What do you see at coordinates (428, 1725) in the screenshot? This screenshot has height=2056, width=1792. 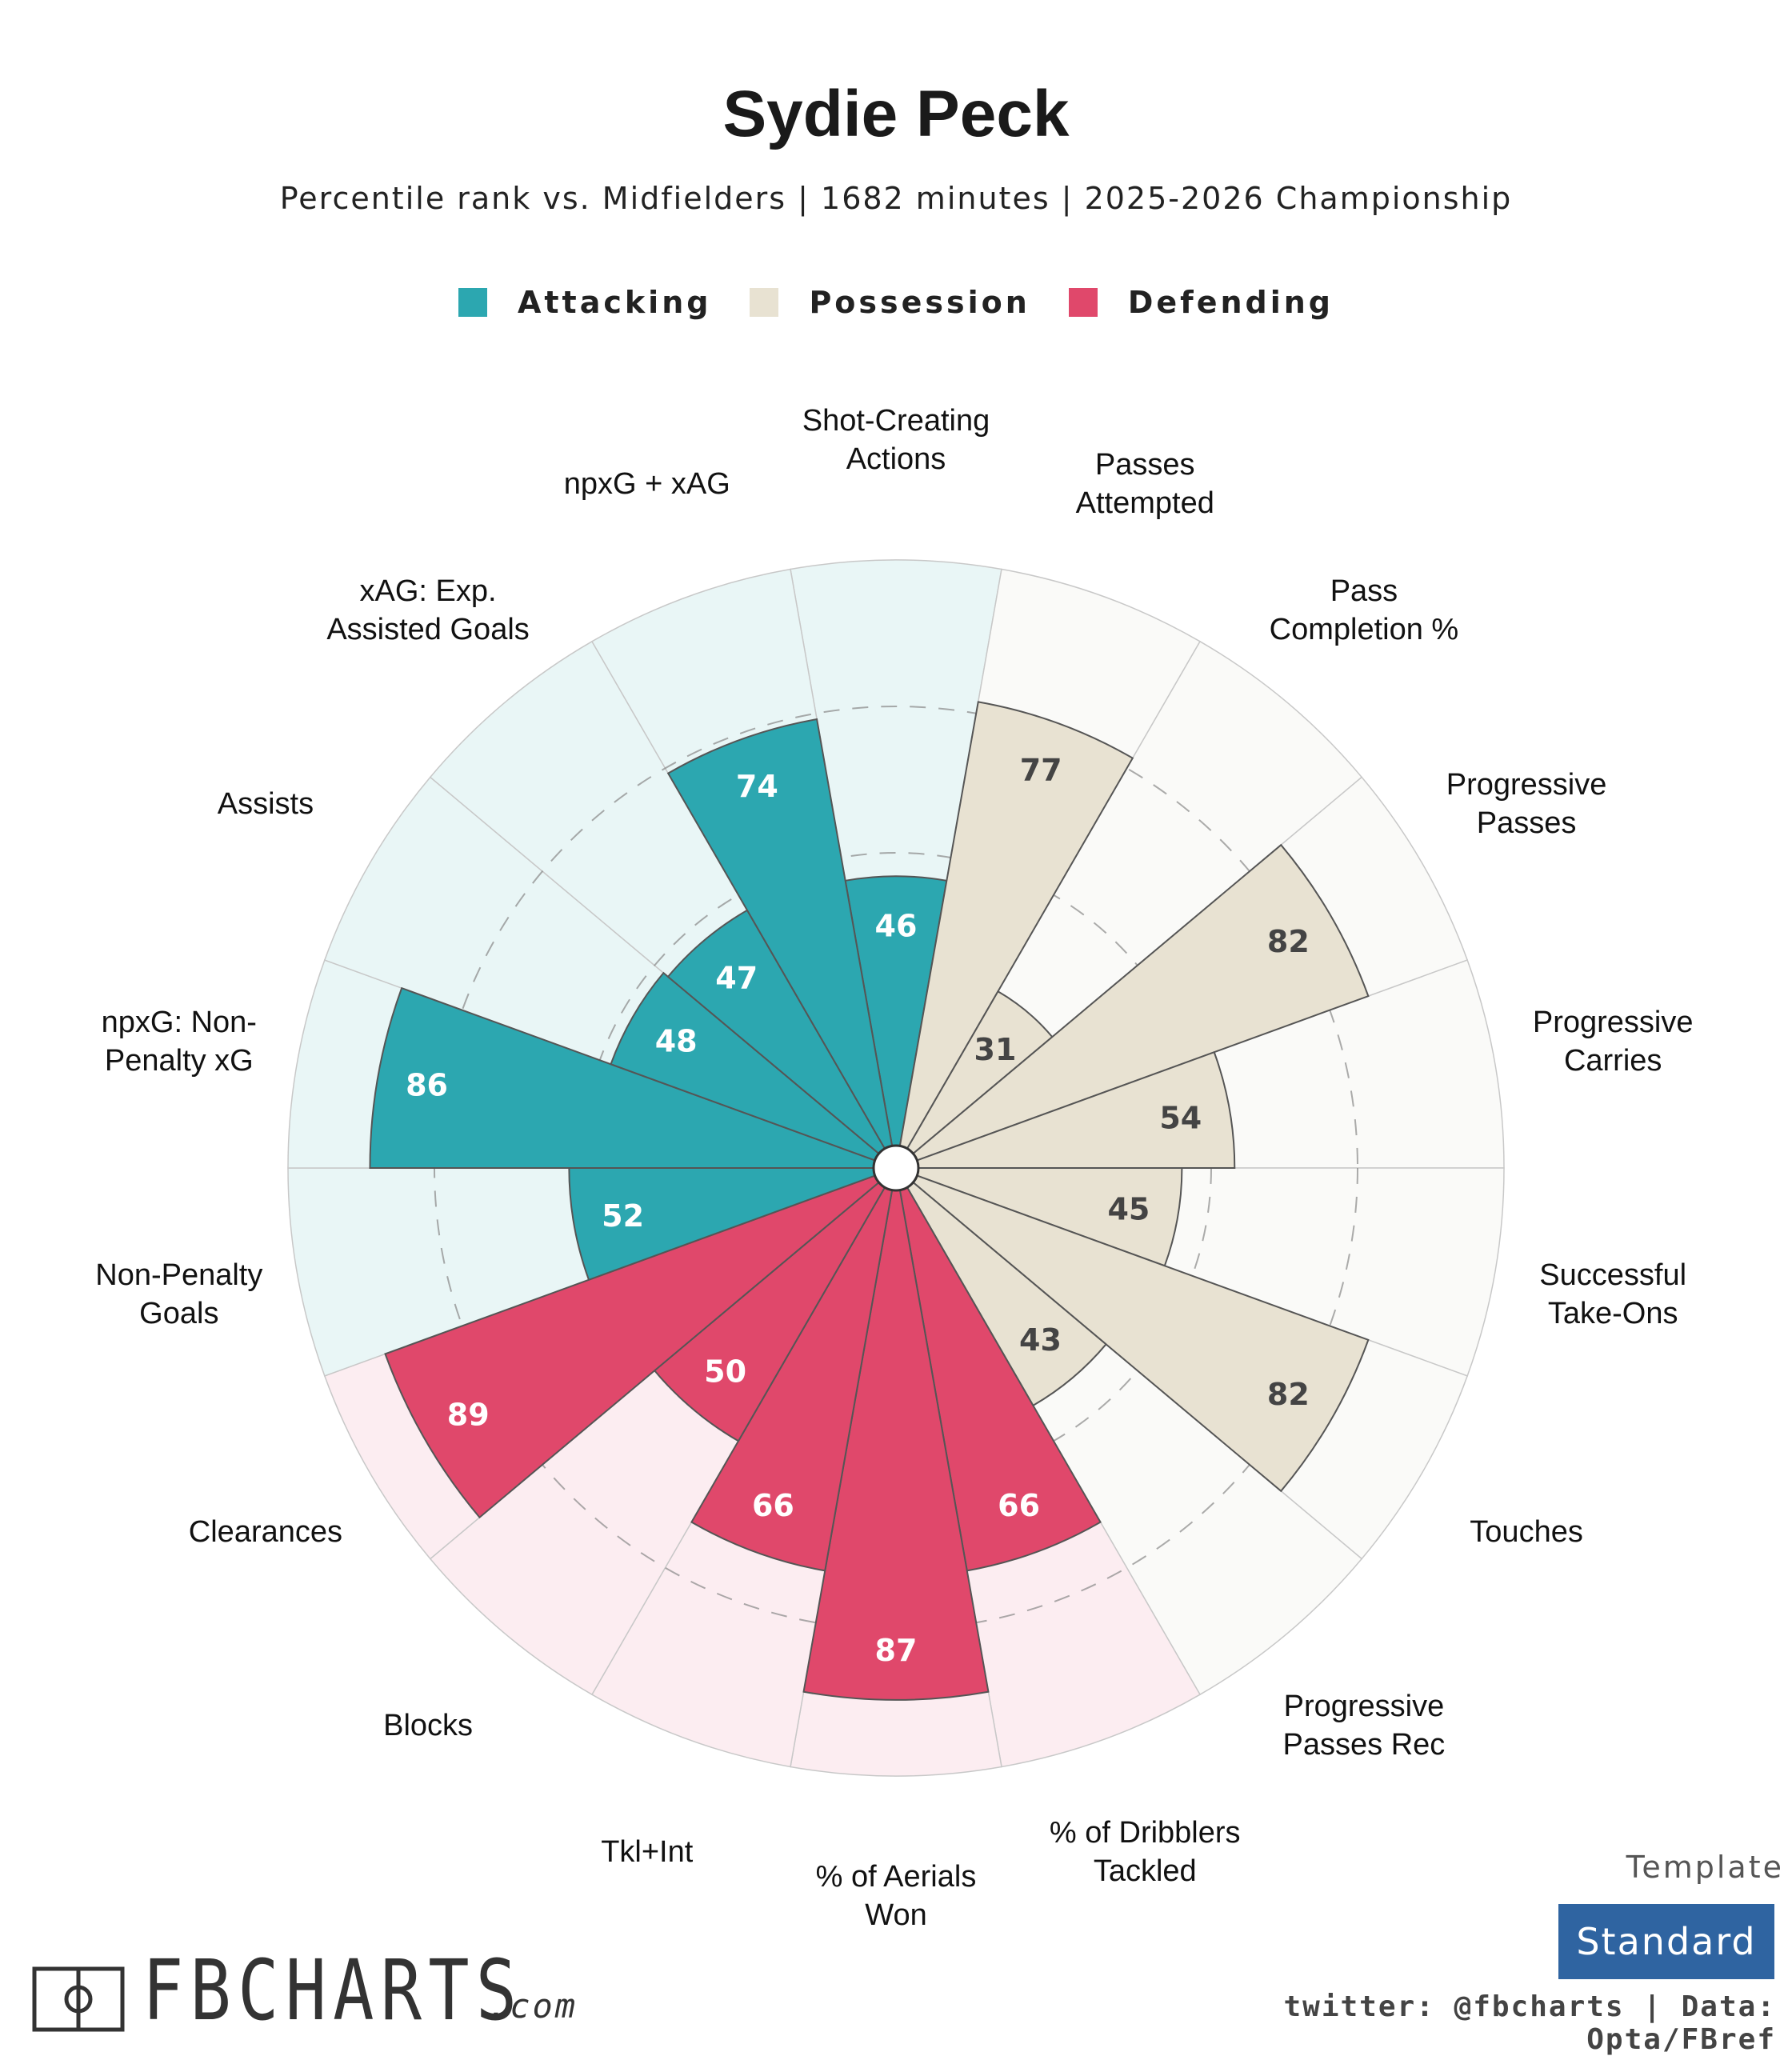 I see `category-label-blocks: Blocks` at bounding box center [428, 1725].